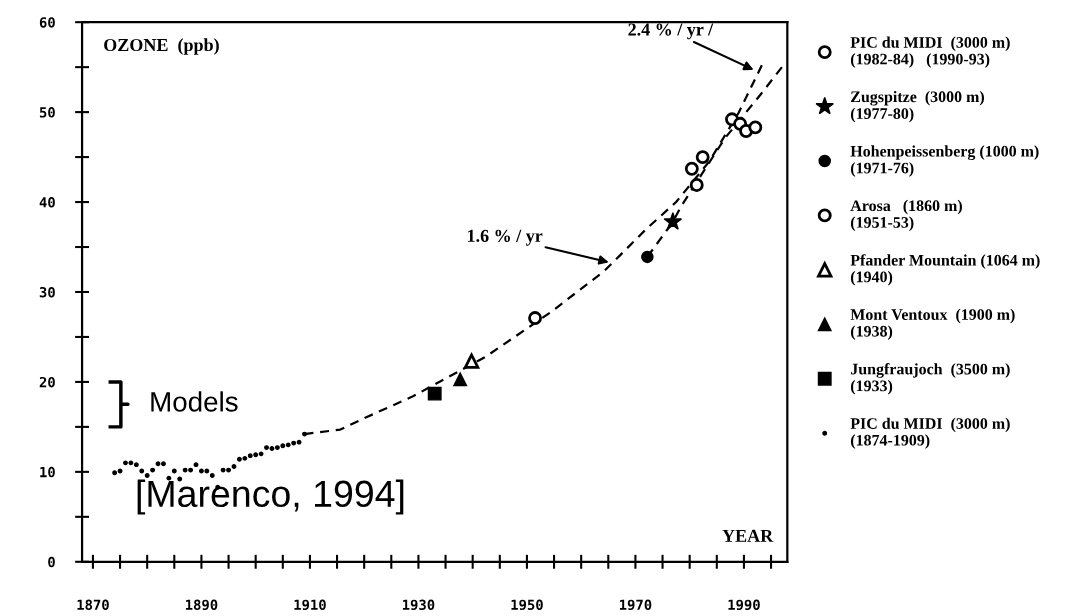 This screenshot has height=616, width=1080. Describe the element at coordinates (47, 202) in the screenshot. I see `y-tick-label: 40` at that location.